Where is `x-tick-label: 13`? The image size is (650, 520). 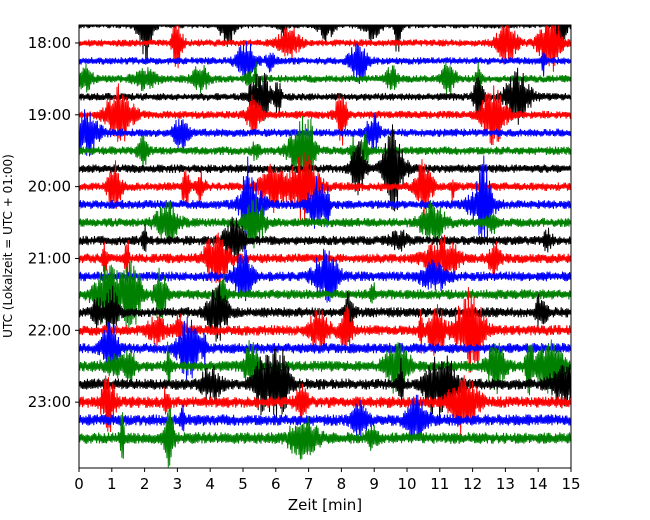 x-tick-label: 13 is located at coordinates (505, 484).